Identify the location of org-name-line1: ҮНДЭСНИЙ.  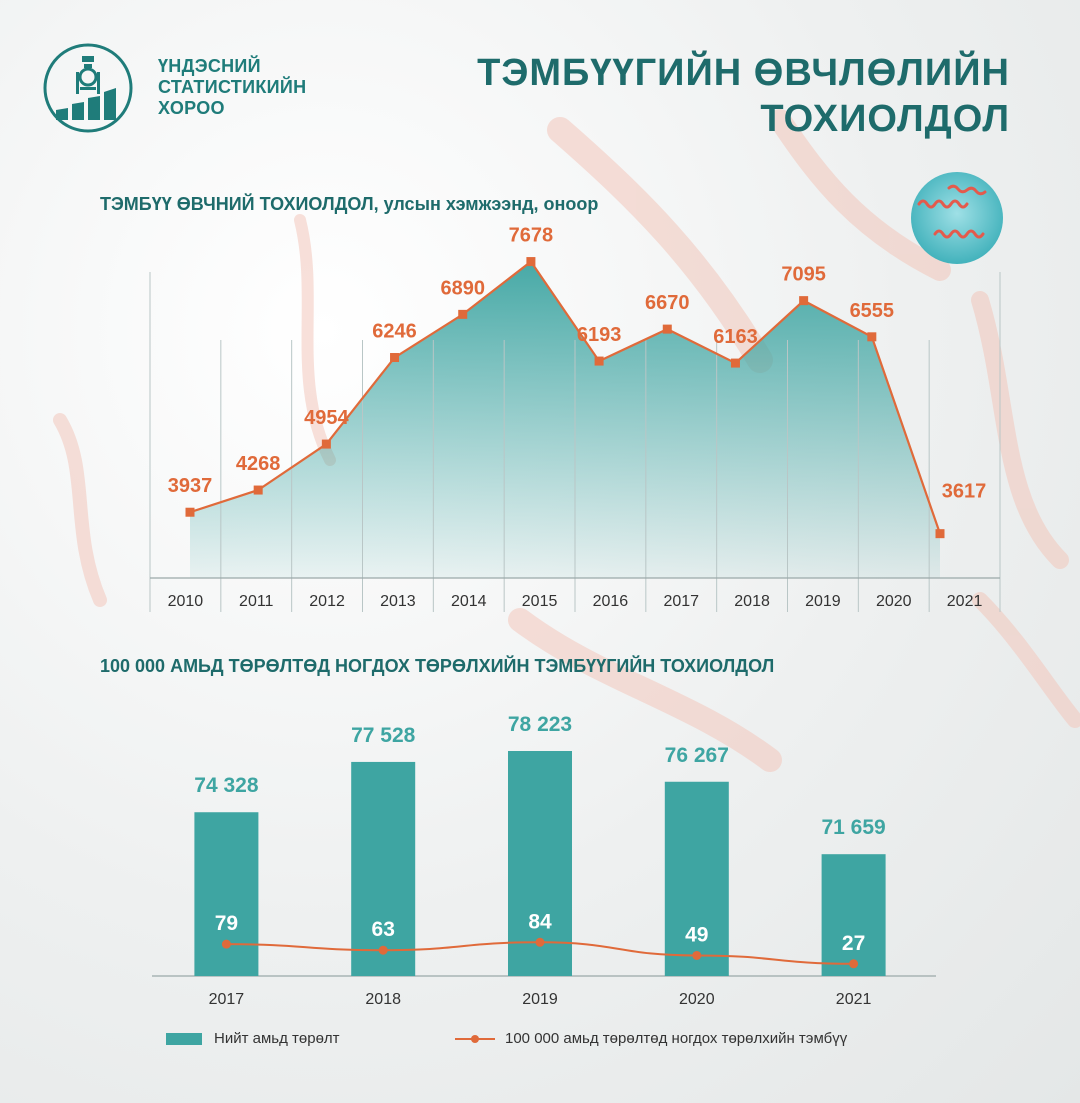
(209, 66).